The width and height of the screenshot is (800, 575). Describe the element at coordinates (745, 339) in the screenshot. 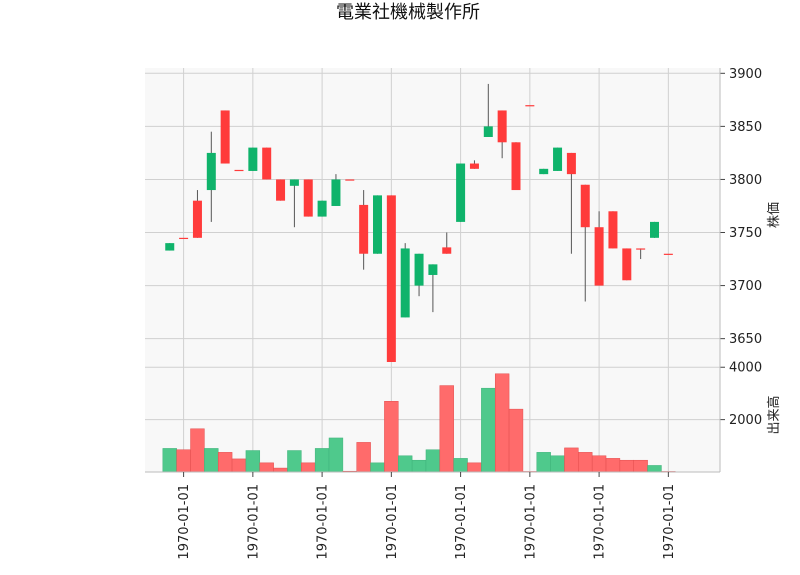

I see `price-tick-label: 3650` at that location.